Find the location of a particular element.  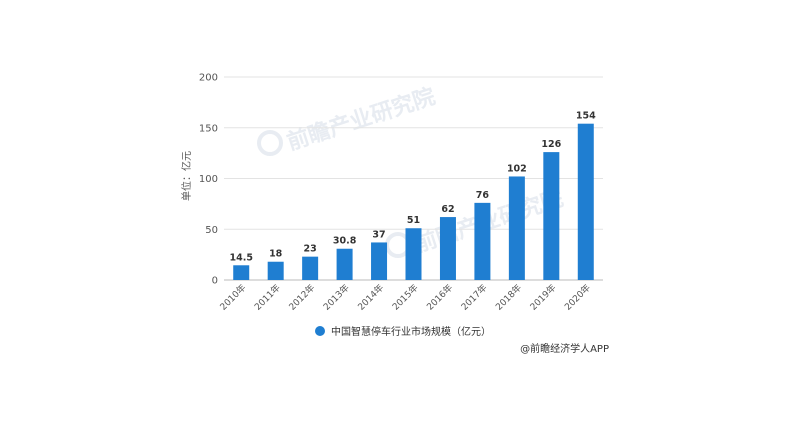

x-tick-label: 2011年 is located at coordinates (267, 297).